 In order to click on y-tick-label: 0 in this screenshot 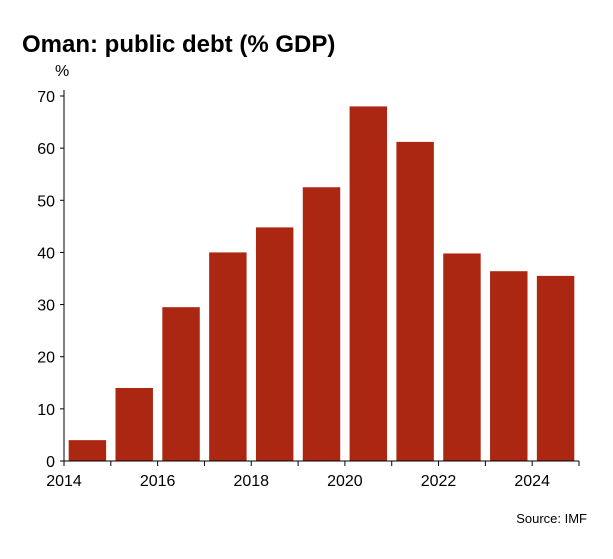, I will do `click(50, 462)`.